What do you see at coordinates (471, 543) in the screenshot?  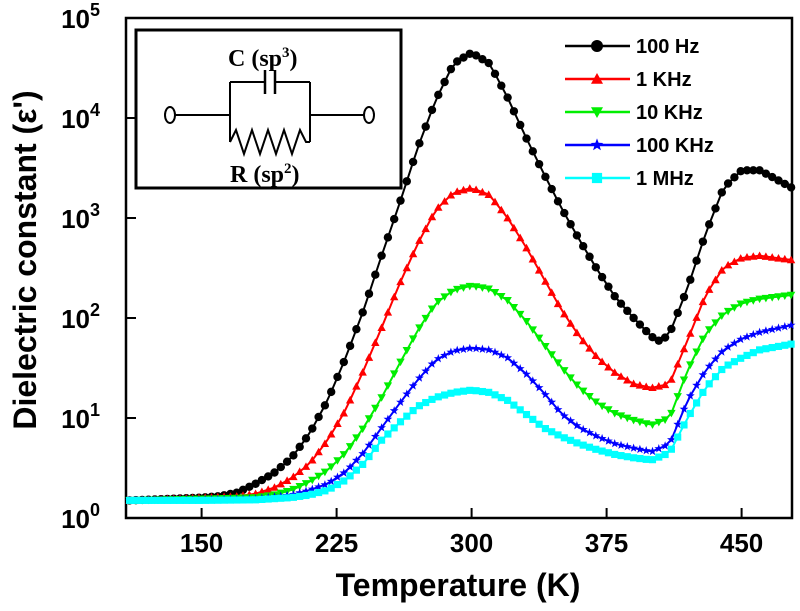 I see `x-tick-label: 300` at bounding box center [471, 543].